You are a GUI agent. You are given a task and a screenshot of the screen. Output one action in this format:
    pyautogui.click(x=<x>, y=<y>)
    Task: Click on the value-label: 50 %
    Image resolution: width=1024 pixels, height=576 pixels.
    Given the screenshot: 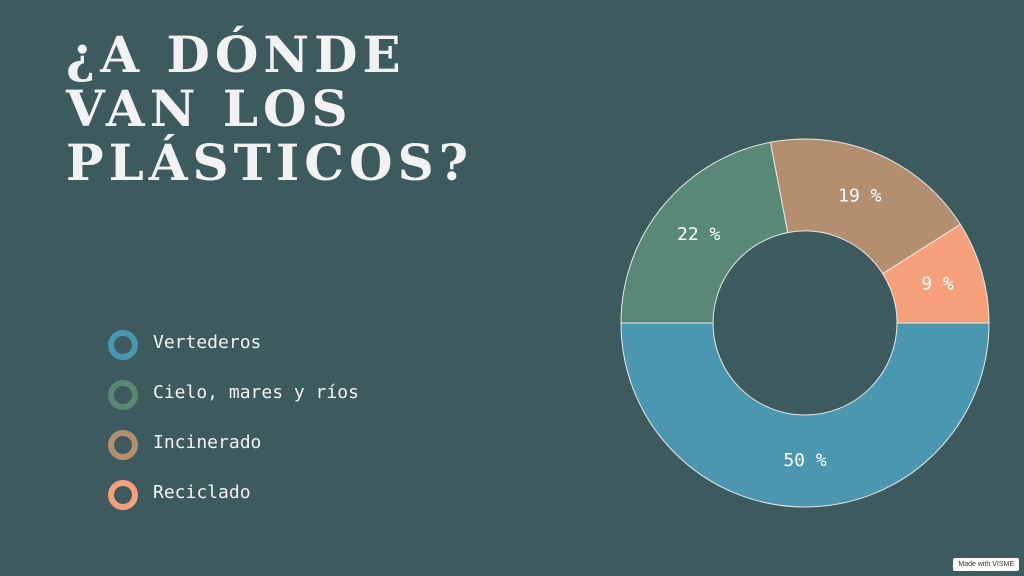 What is the action you would take?
    pyautogui.click(x=805, y=460)
    